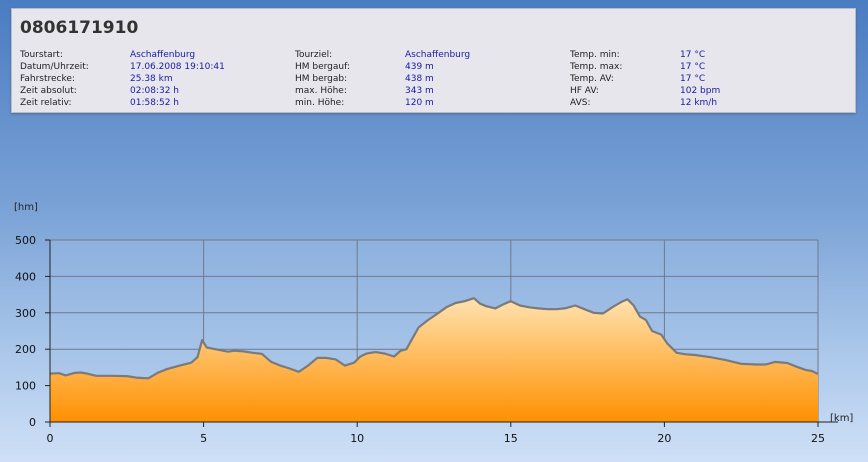  I want to click on info-value: 439 m, so click(419, 67).